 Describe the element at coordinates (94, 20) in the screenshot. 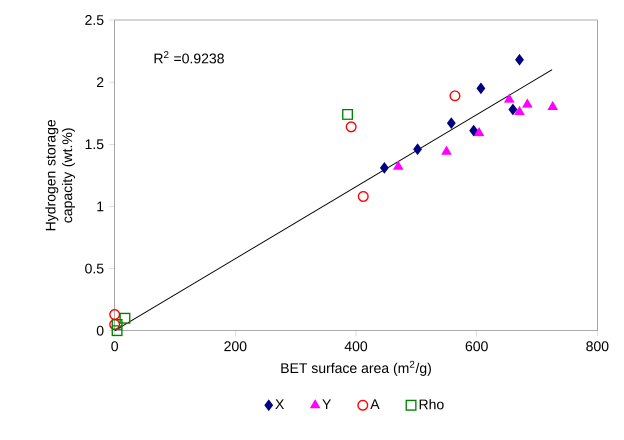

I see `y-tick-label: 2.5` at that location.